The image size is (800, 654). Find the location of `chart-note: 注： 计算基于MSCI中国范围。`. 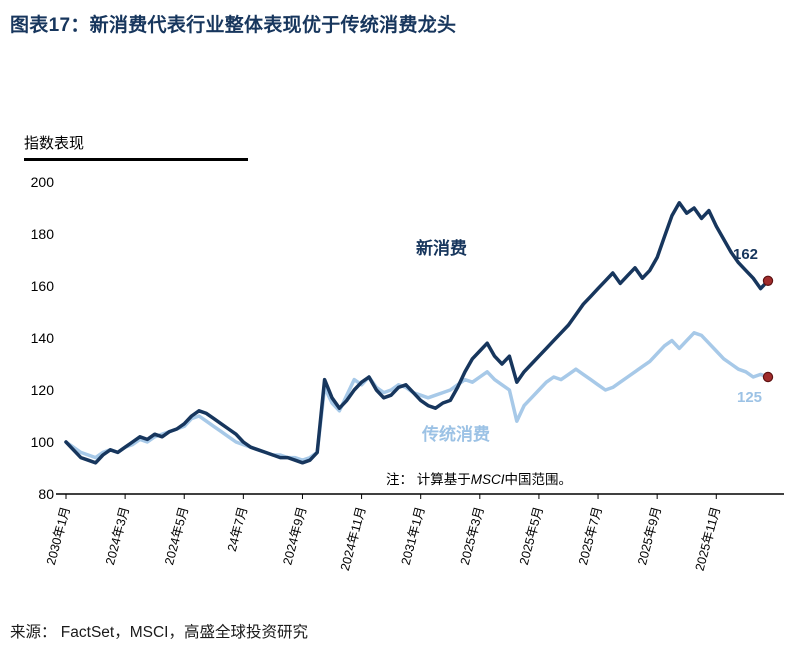

chart-note: 注： 计算基于MSCI中国范围。 is located at coordinates (479, 478).